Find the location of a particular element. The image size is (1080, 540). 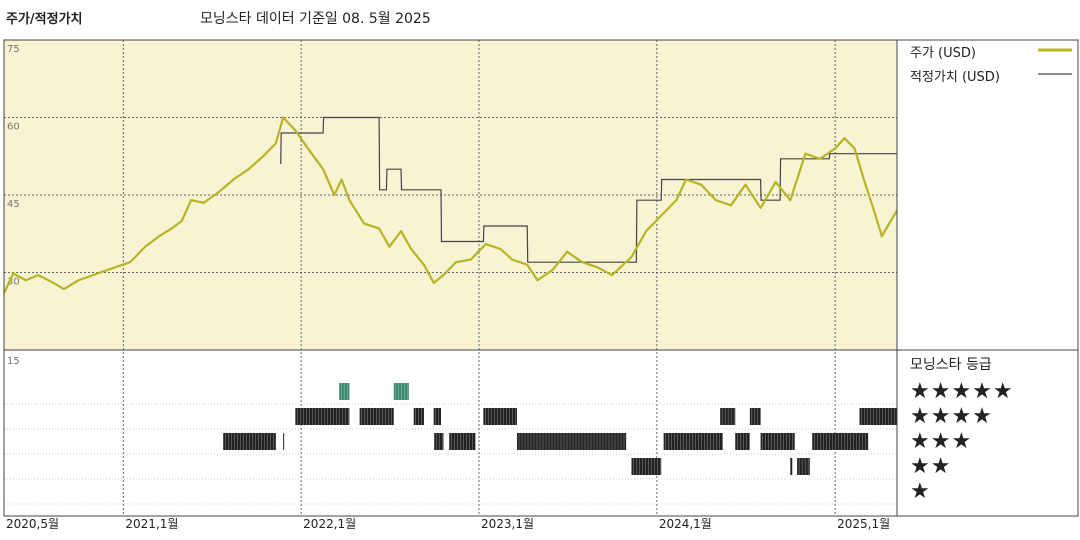

x-tick-label: 2021,1월 is located at coordinates (151, 524).